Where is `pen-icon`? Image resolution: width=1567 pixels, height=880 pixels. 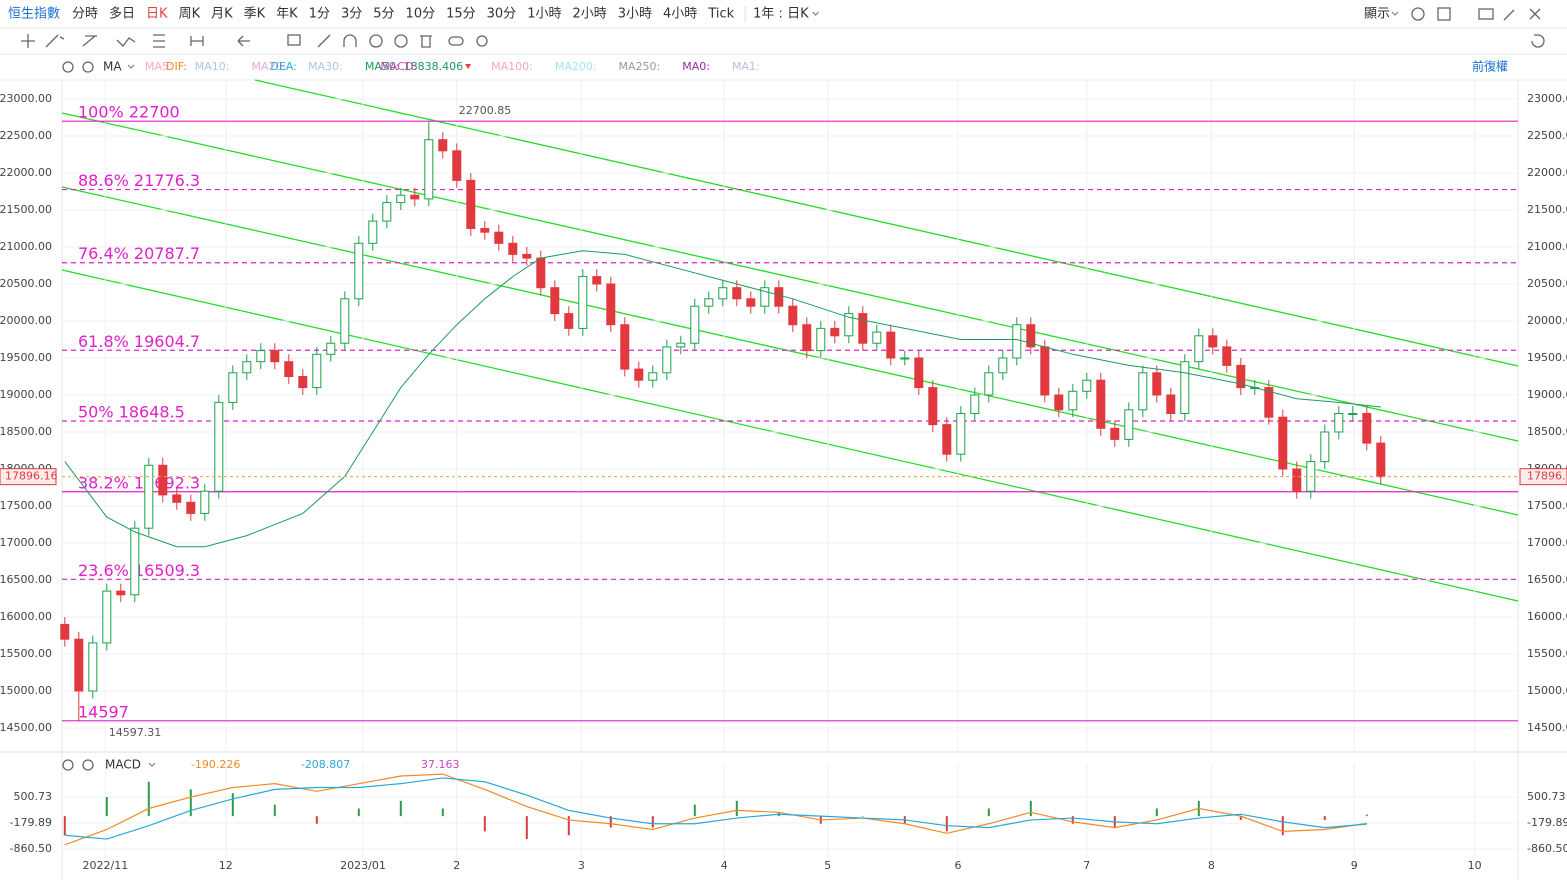 pen-icon is located at coordinates (1509, 15).